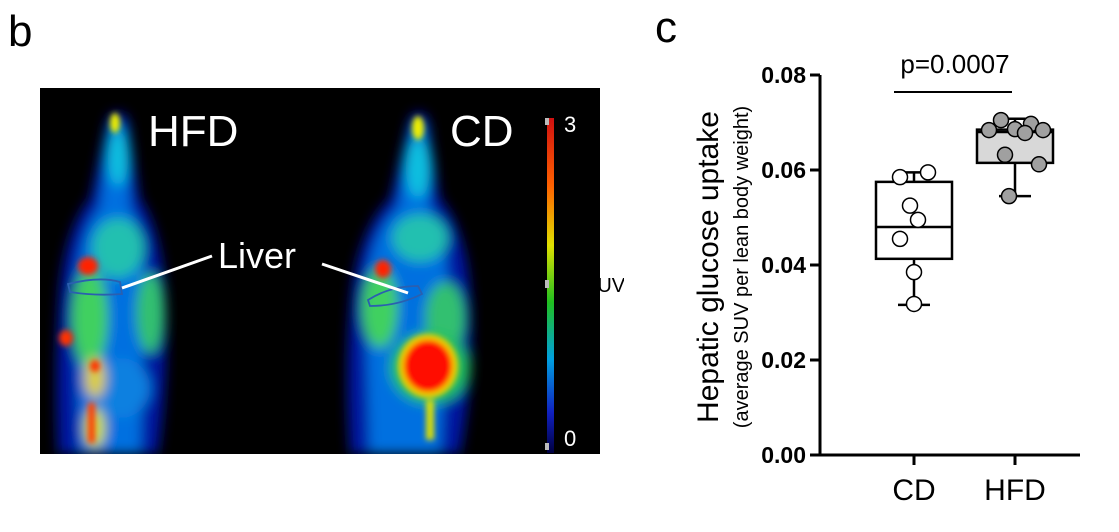  What do you see at coordinates (783, 455) in the screenshot?
I see `y-tick-label: 0.00` at bounding box center [783, 455].